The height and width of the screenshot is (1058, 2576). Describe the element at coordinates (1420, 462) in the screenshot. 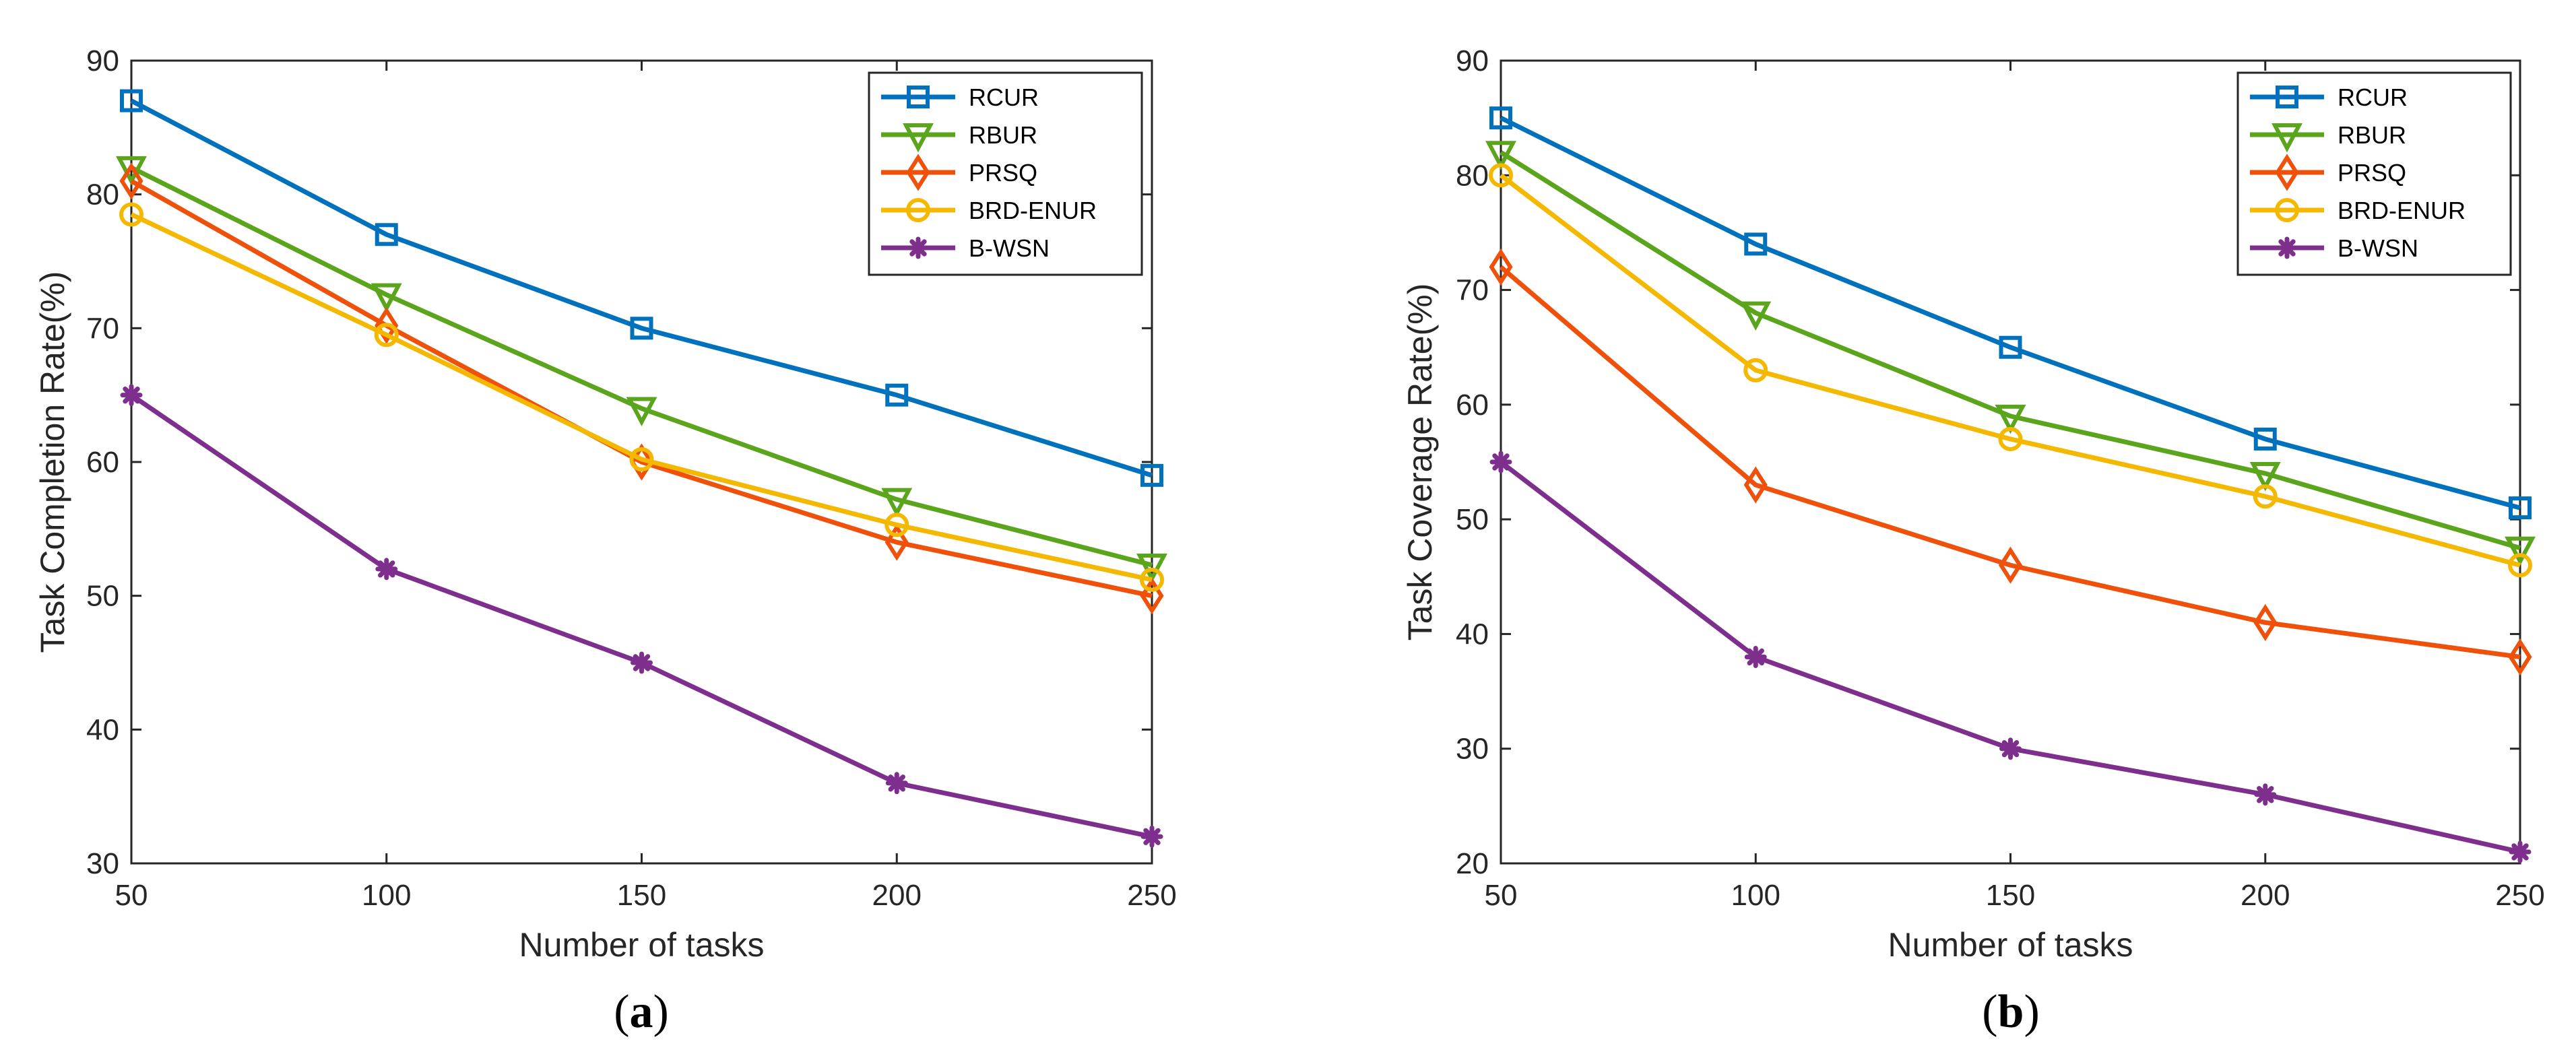

I see `y-axis-label: Task Coverage Rate(%)` at that location.